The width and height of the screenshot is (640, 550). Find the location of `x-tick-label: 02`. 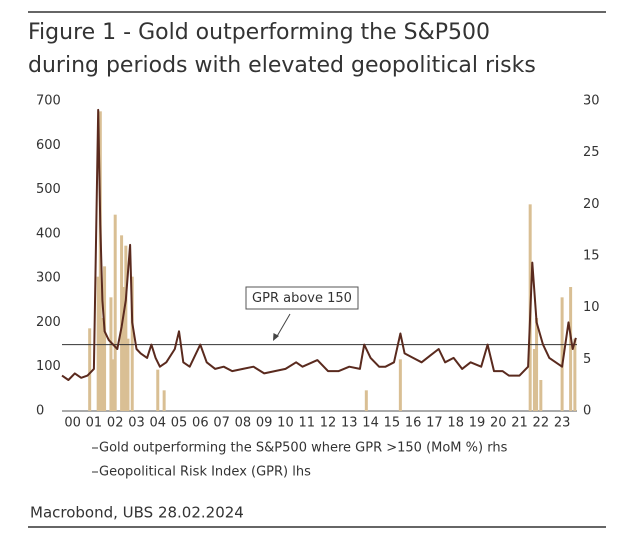

x-tick-label: 02 is located at coordinates (115, 423).